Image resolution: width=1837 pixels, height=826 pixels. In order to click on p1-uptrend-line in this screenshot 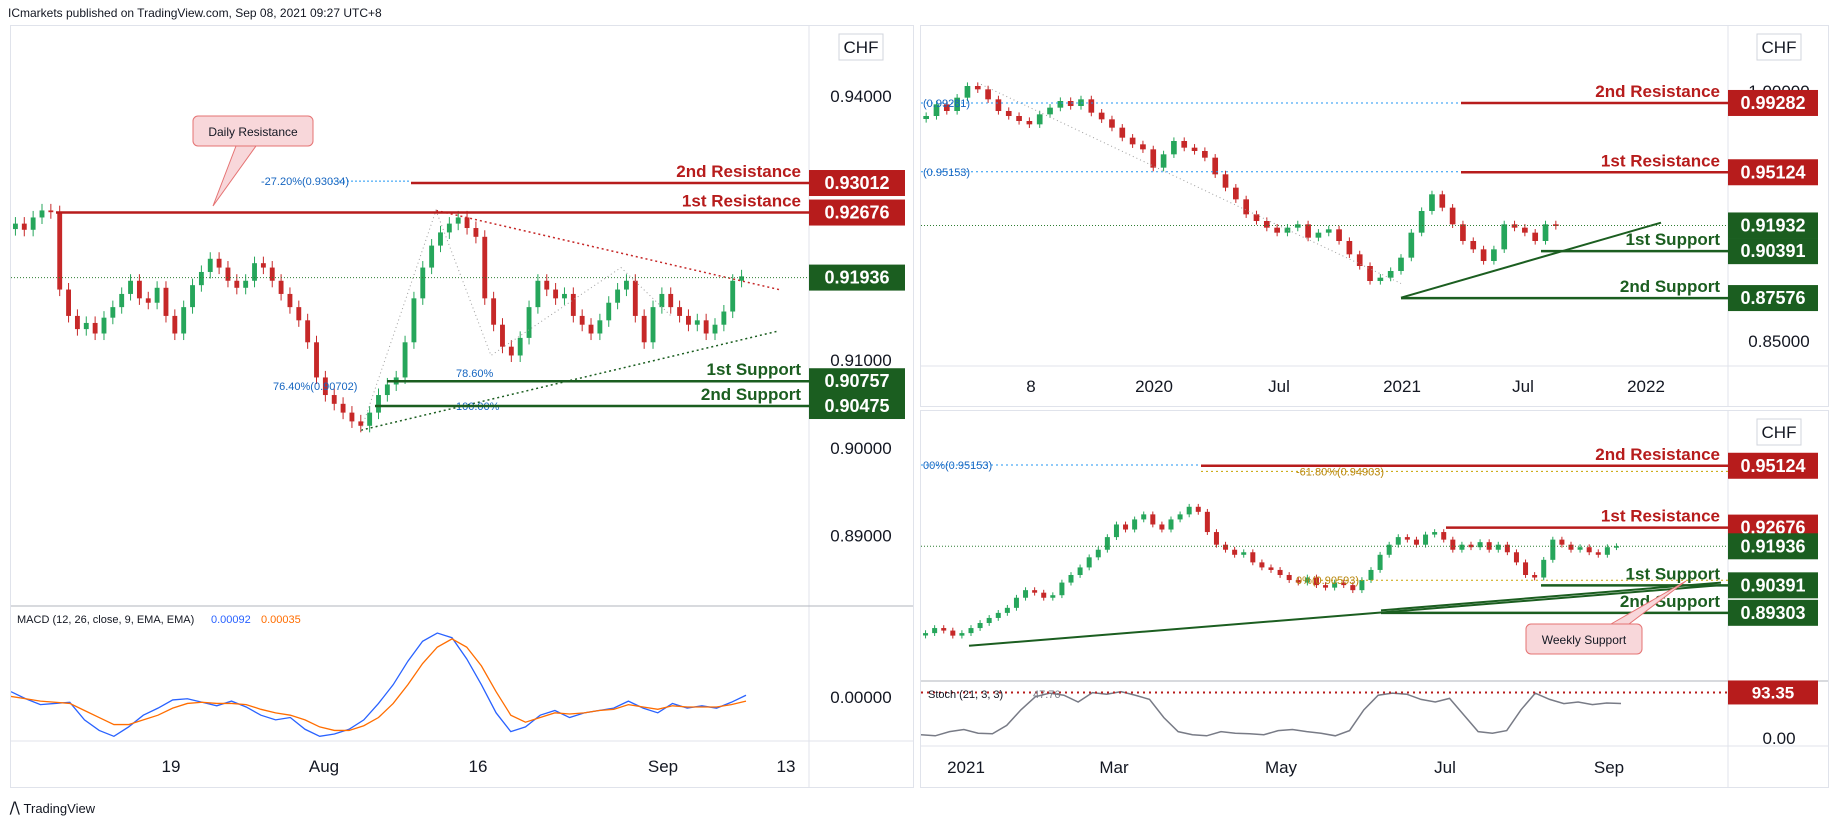, I will do `click(1531, 260)`.